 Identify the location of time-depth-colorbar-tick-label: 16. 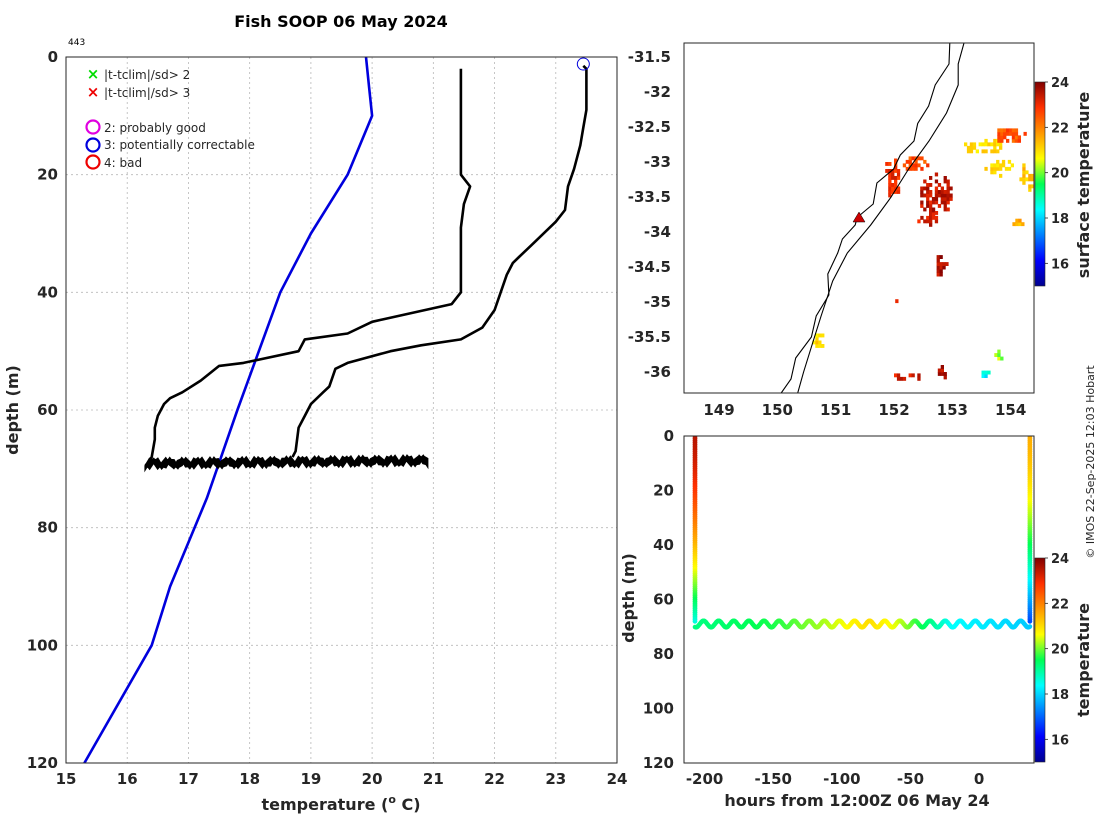
(1060, 740).